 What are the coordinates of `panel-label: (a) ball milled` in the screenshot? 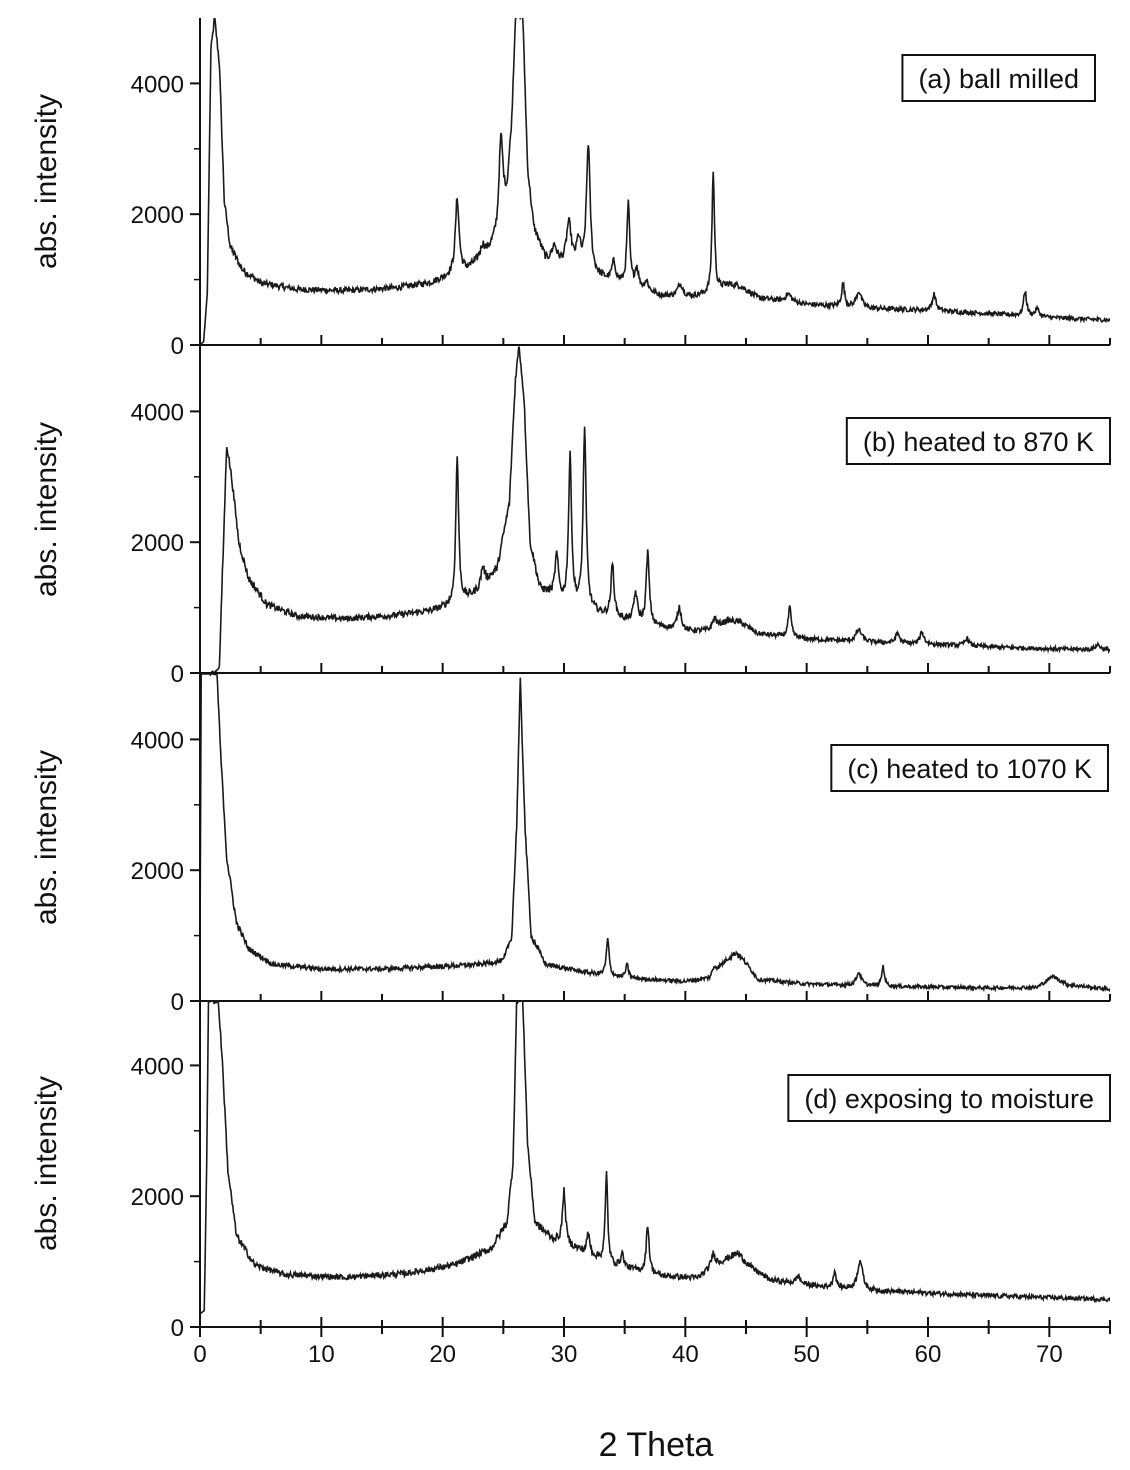 It's located at (998, 79).